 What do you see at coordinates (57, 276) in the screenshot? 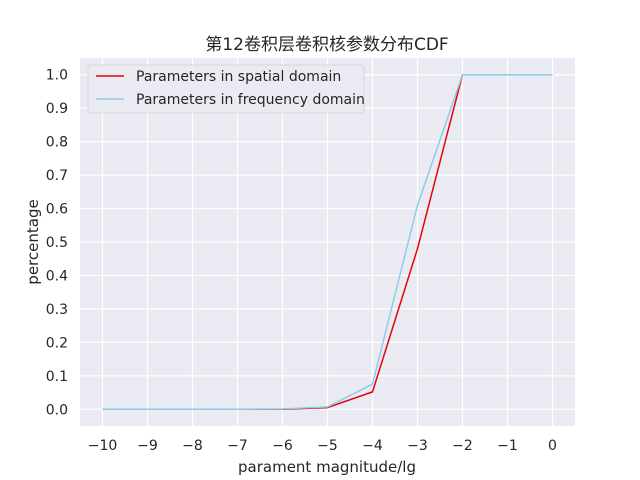
I see `y-tick-label: 0.4` at bounding box center [57, 276].